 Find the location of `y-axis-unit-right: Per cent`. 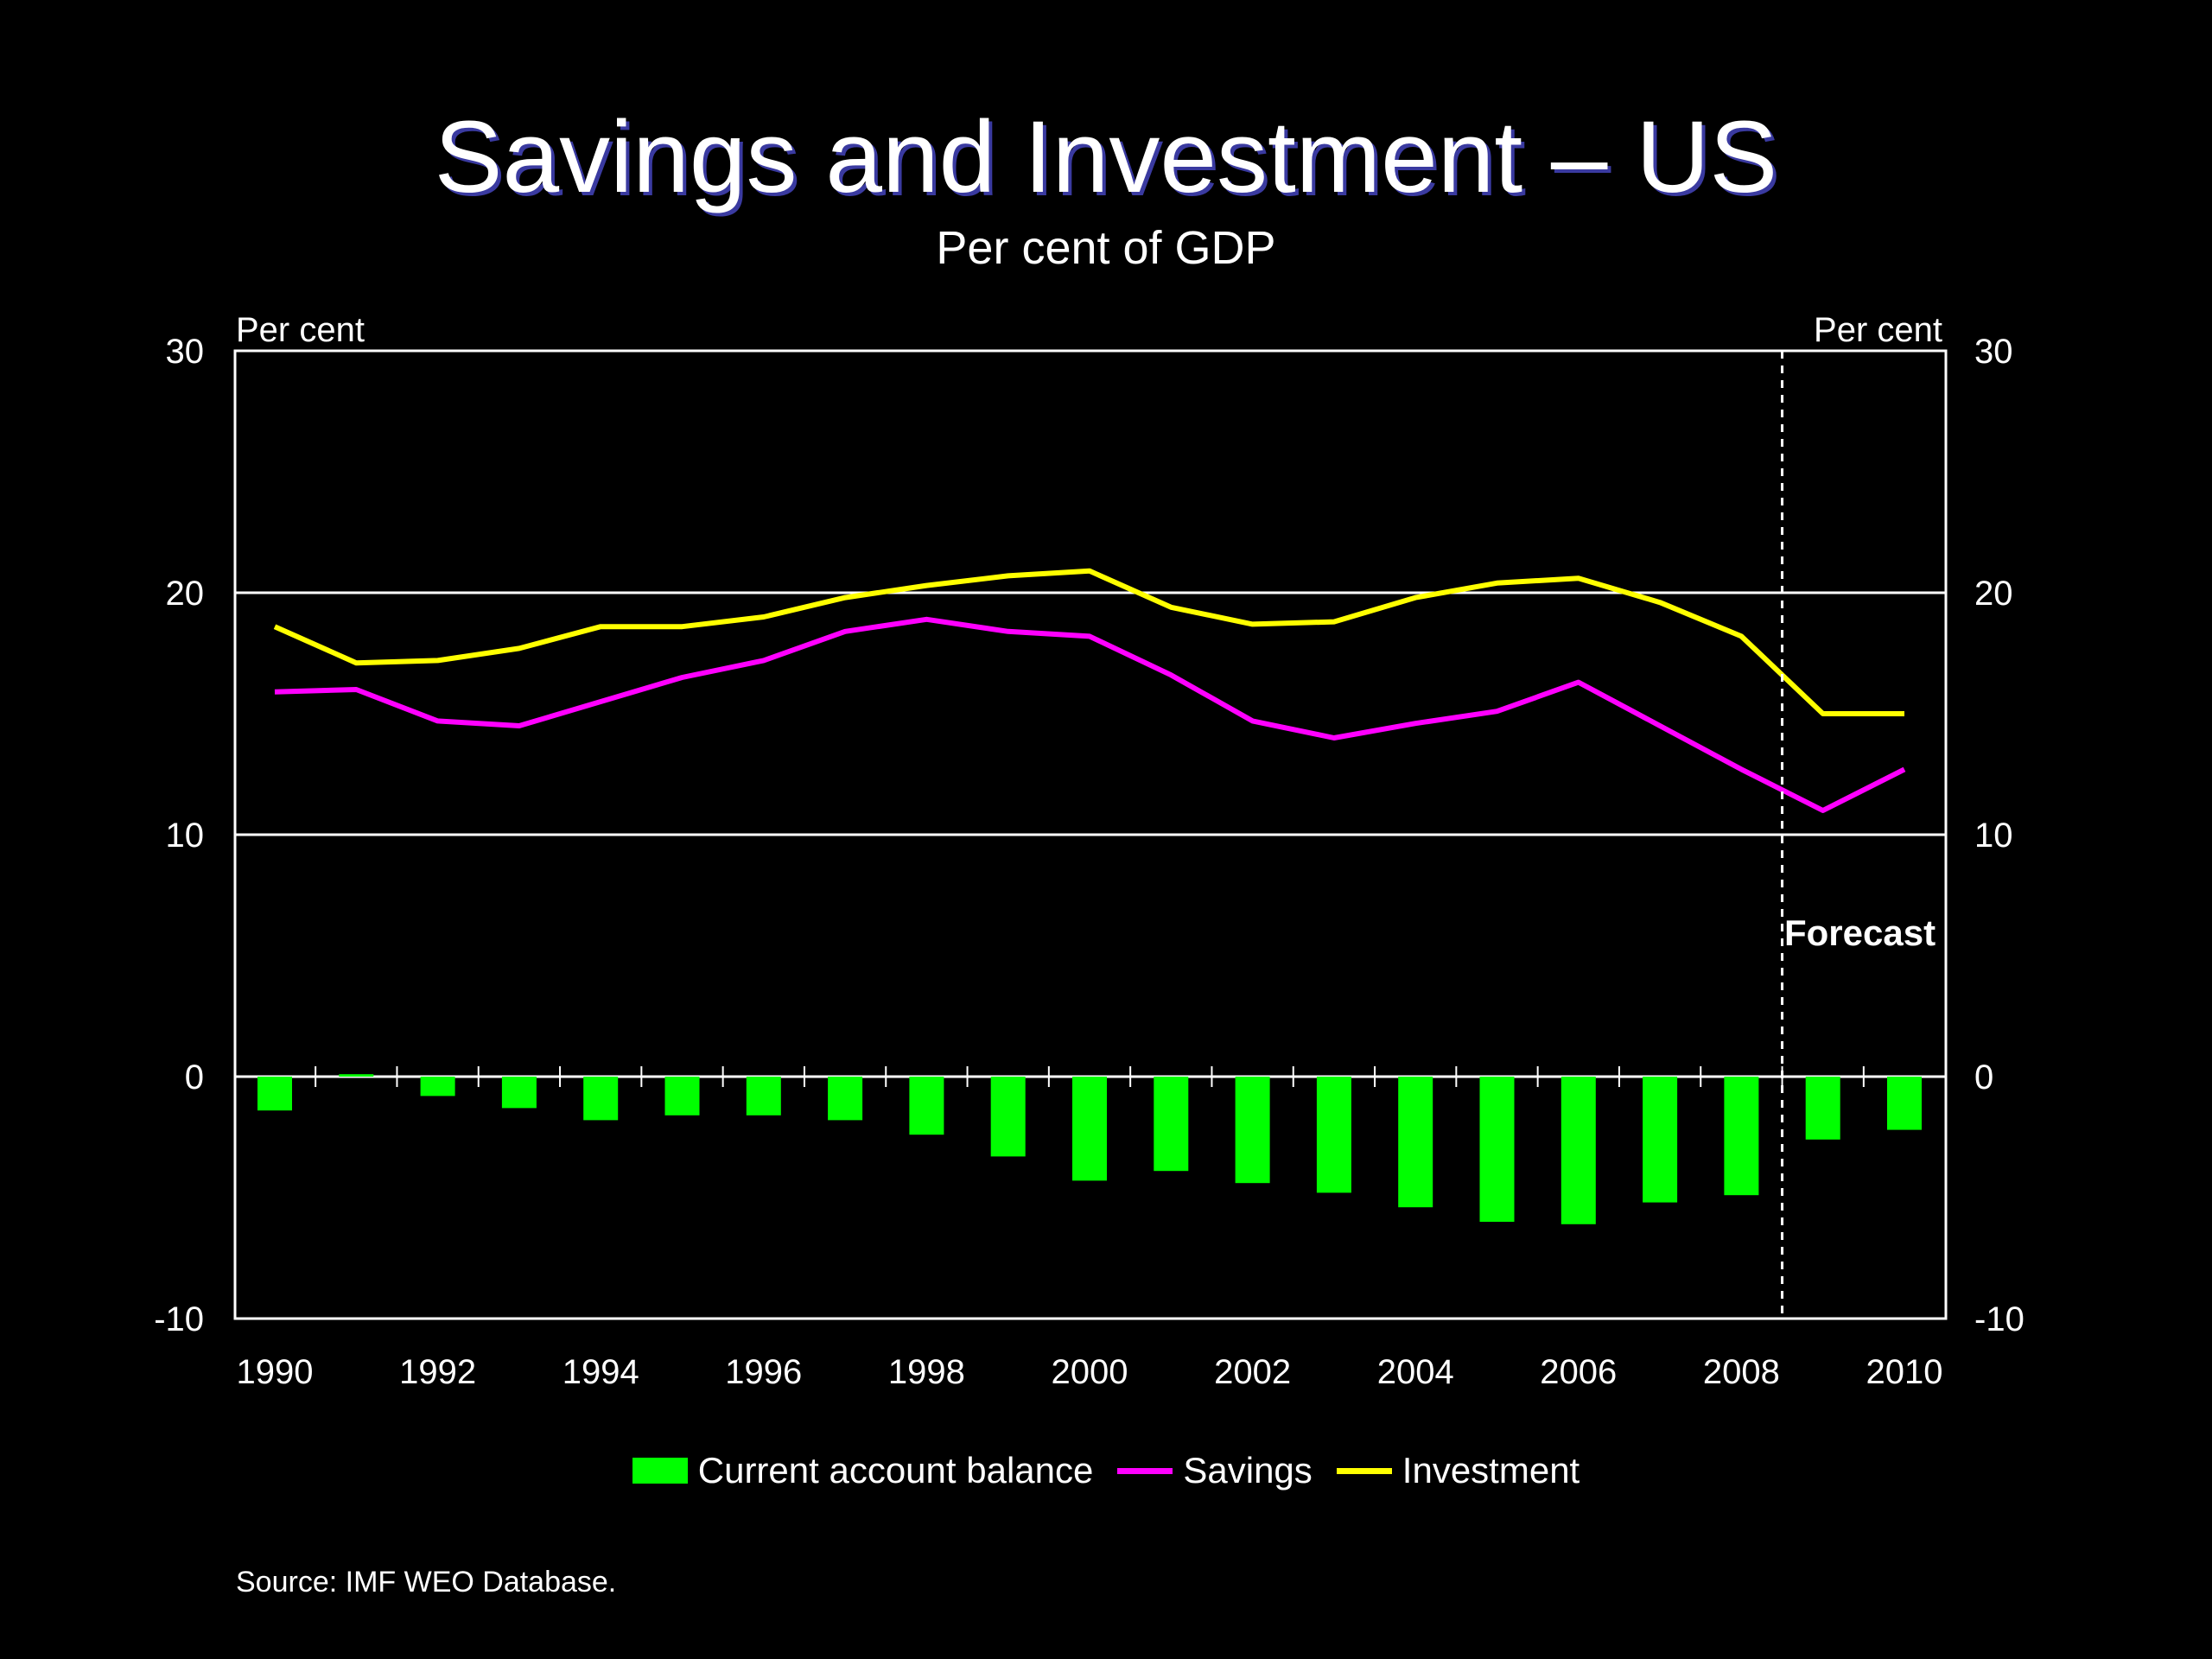

y-axis-unit-right: Per cent is located at coordinates (1878, 330).